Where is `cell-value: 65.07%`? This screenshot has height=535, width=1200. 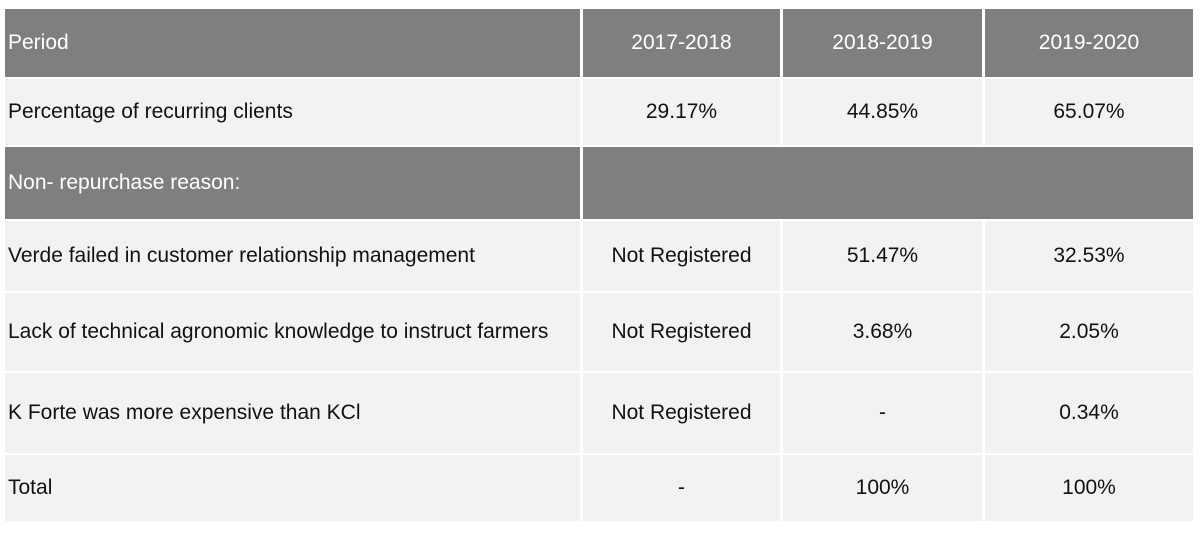
cell-value: 65.07% is located at coordinates (1089, 112).